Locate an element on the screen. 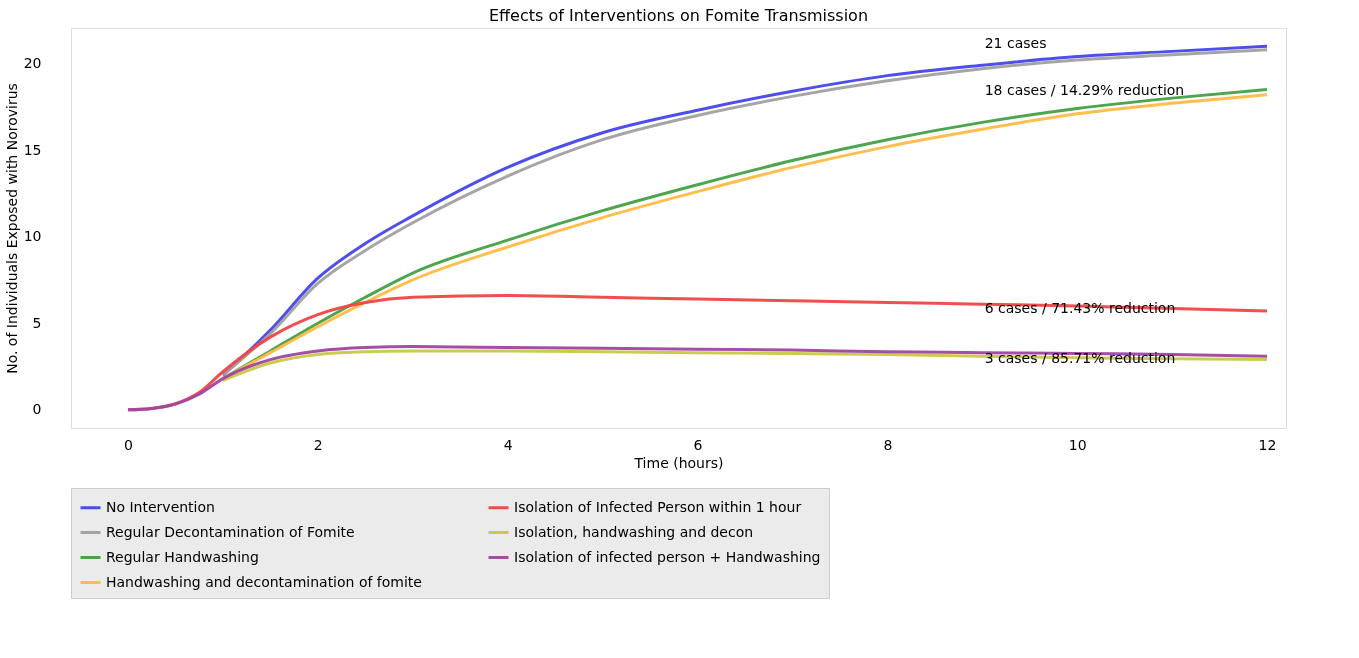  x-tick-label: 4 is located at coordinates (508, 444).